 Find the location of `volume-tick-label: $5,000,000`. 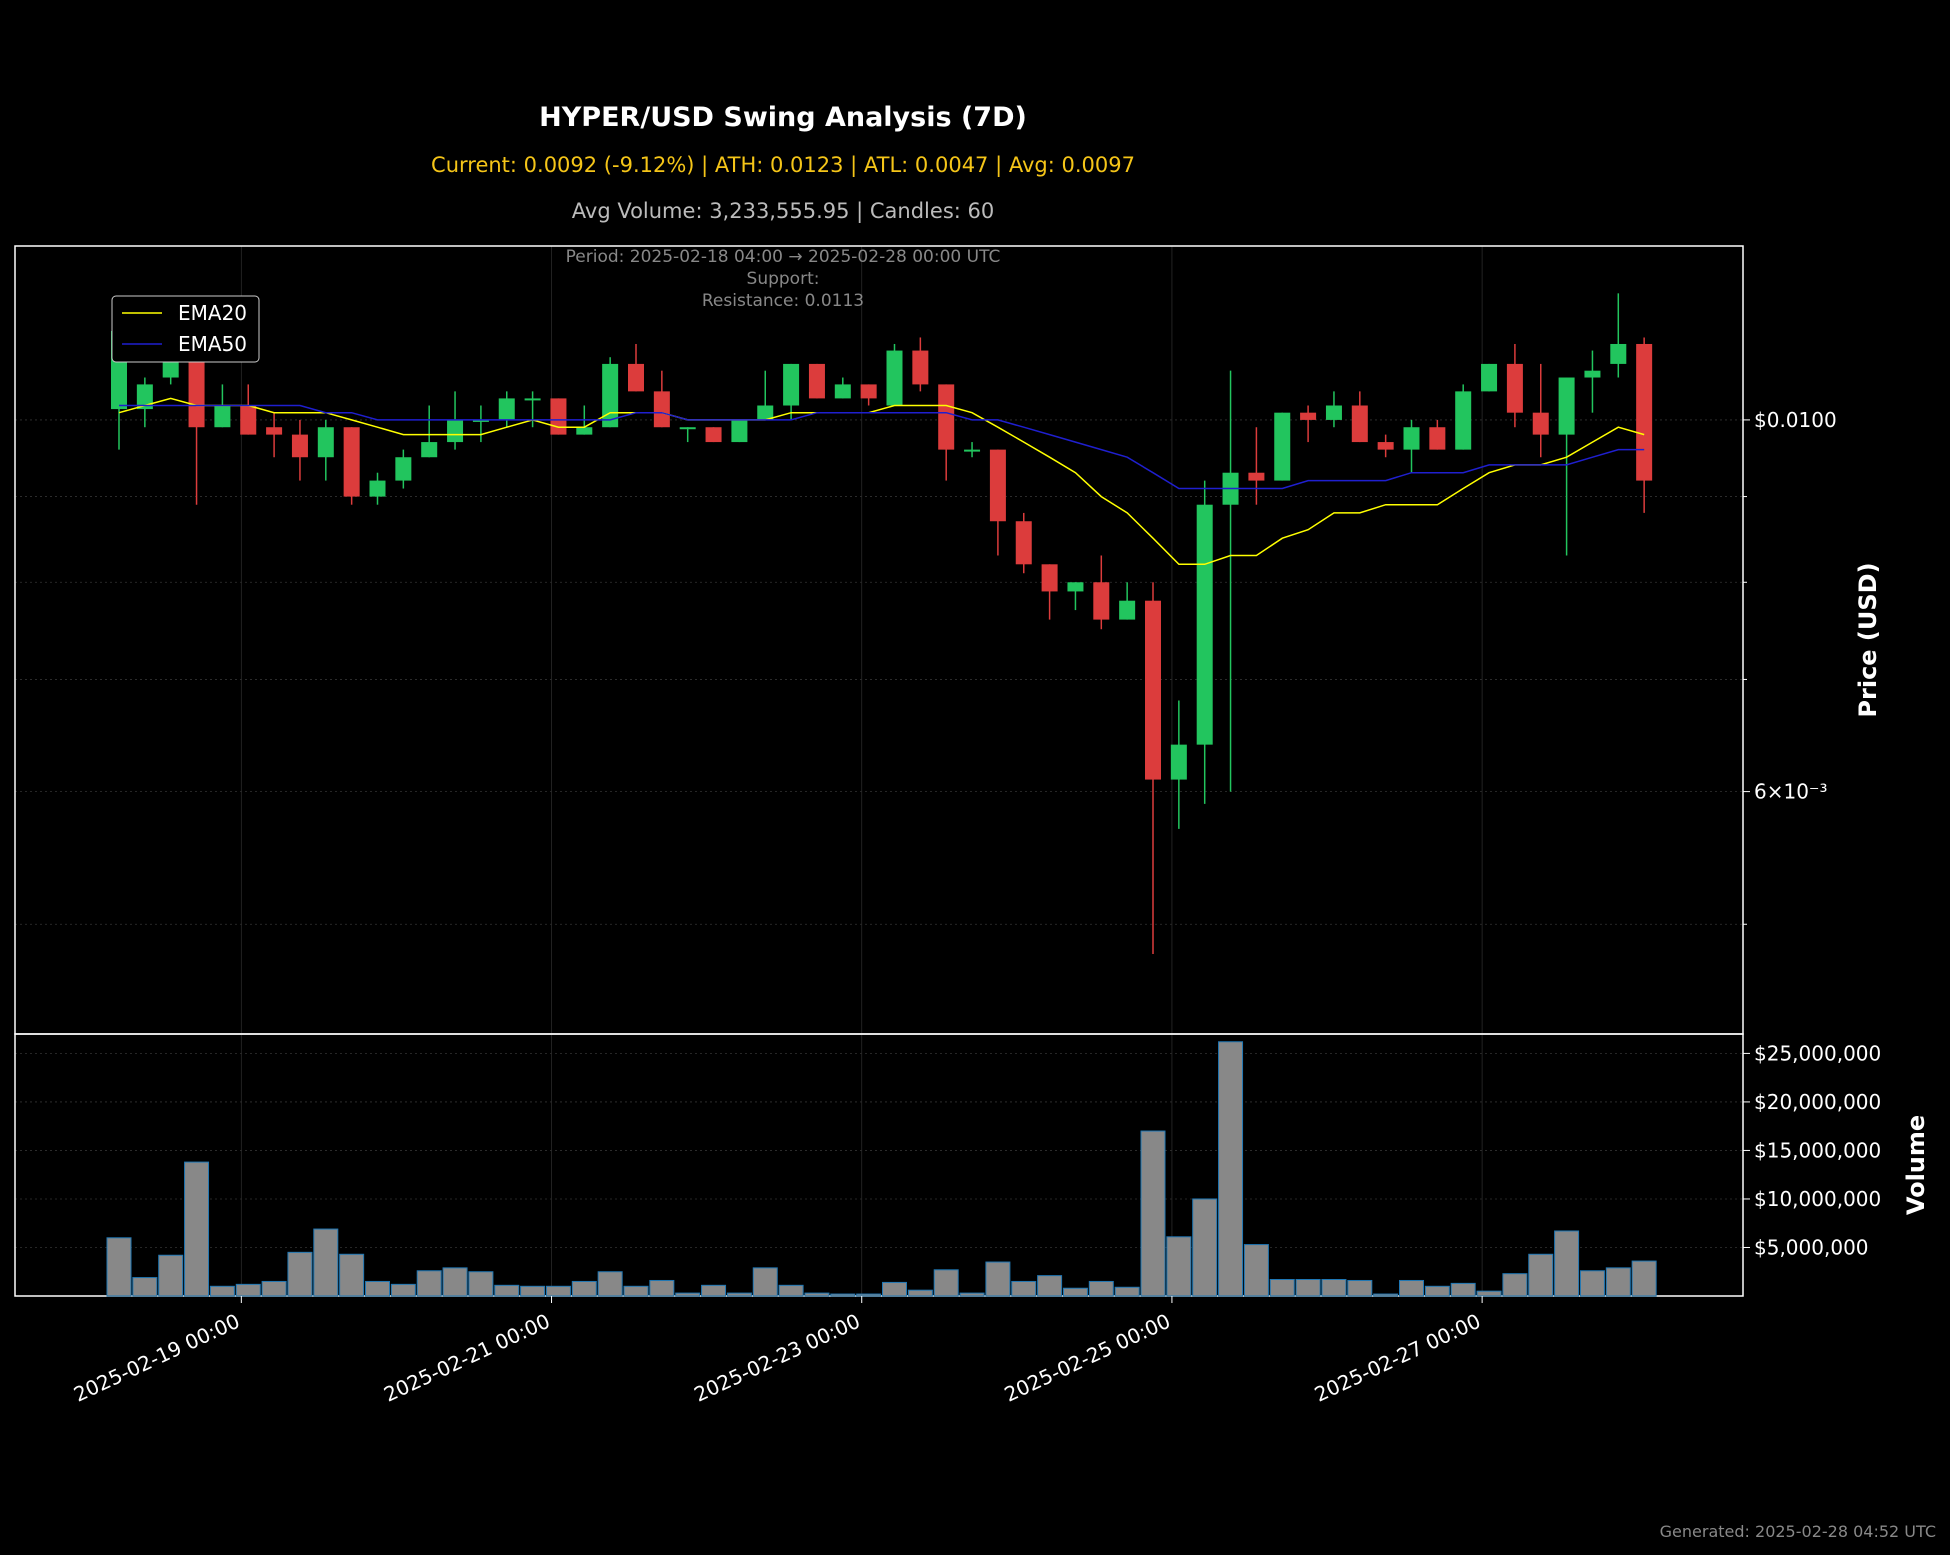

volume-tick-label: $5,000,000 is located at coordinates (1811, 1247).